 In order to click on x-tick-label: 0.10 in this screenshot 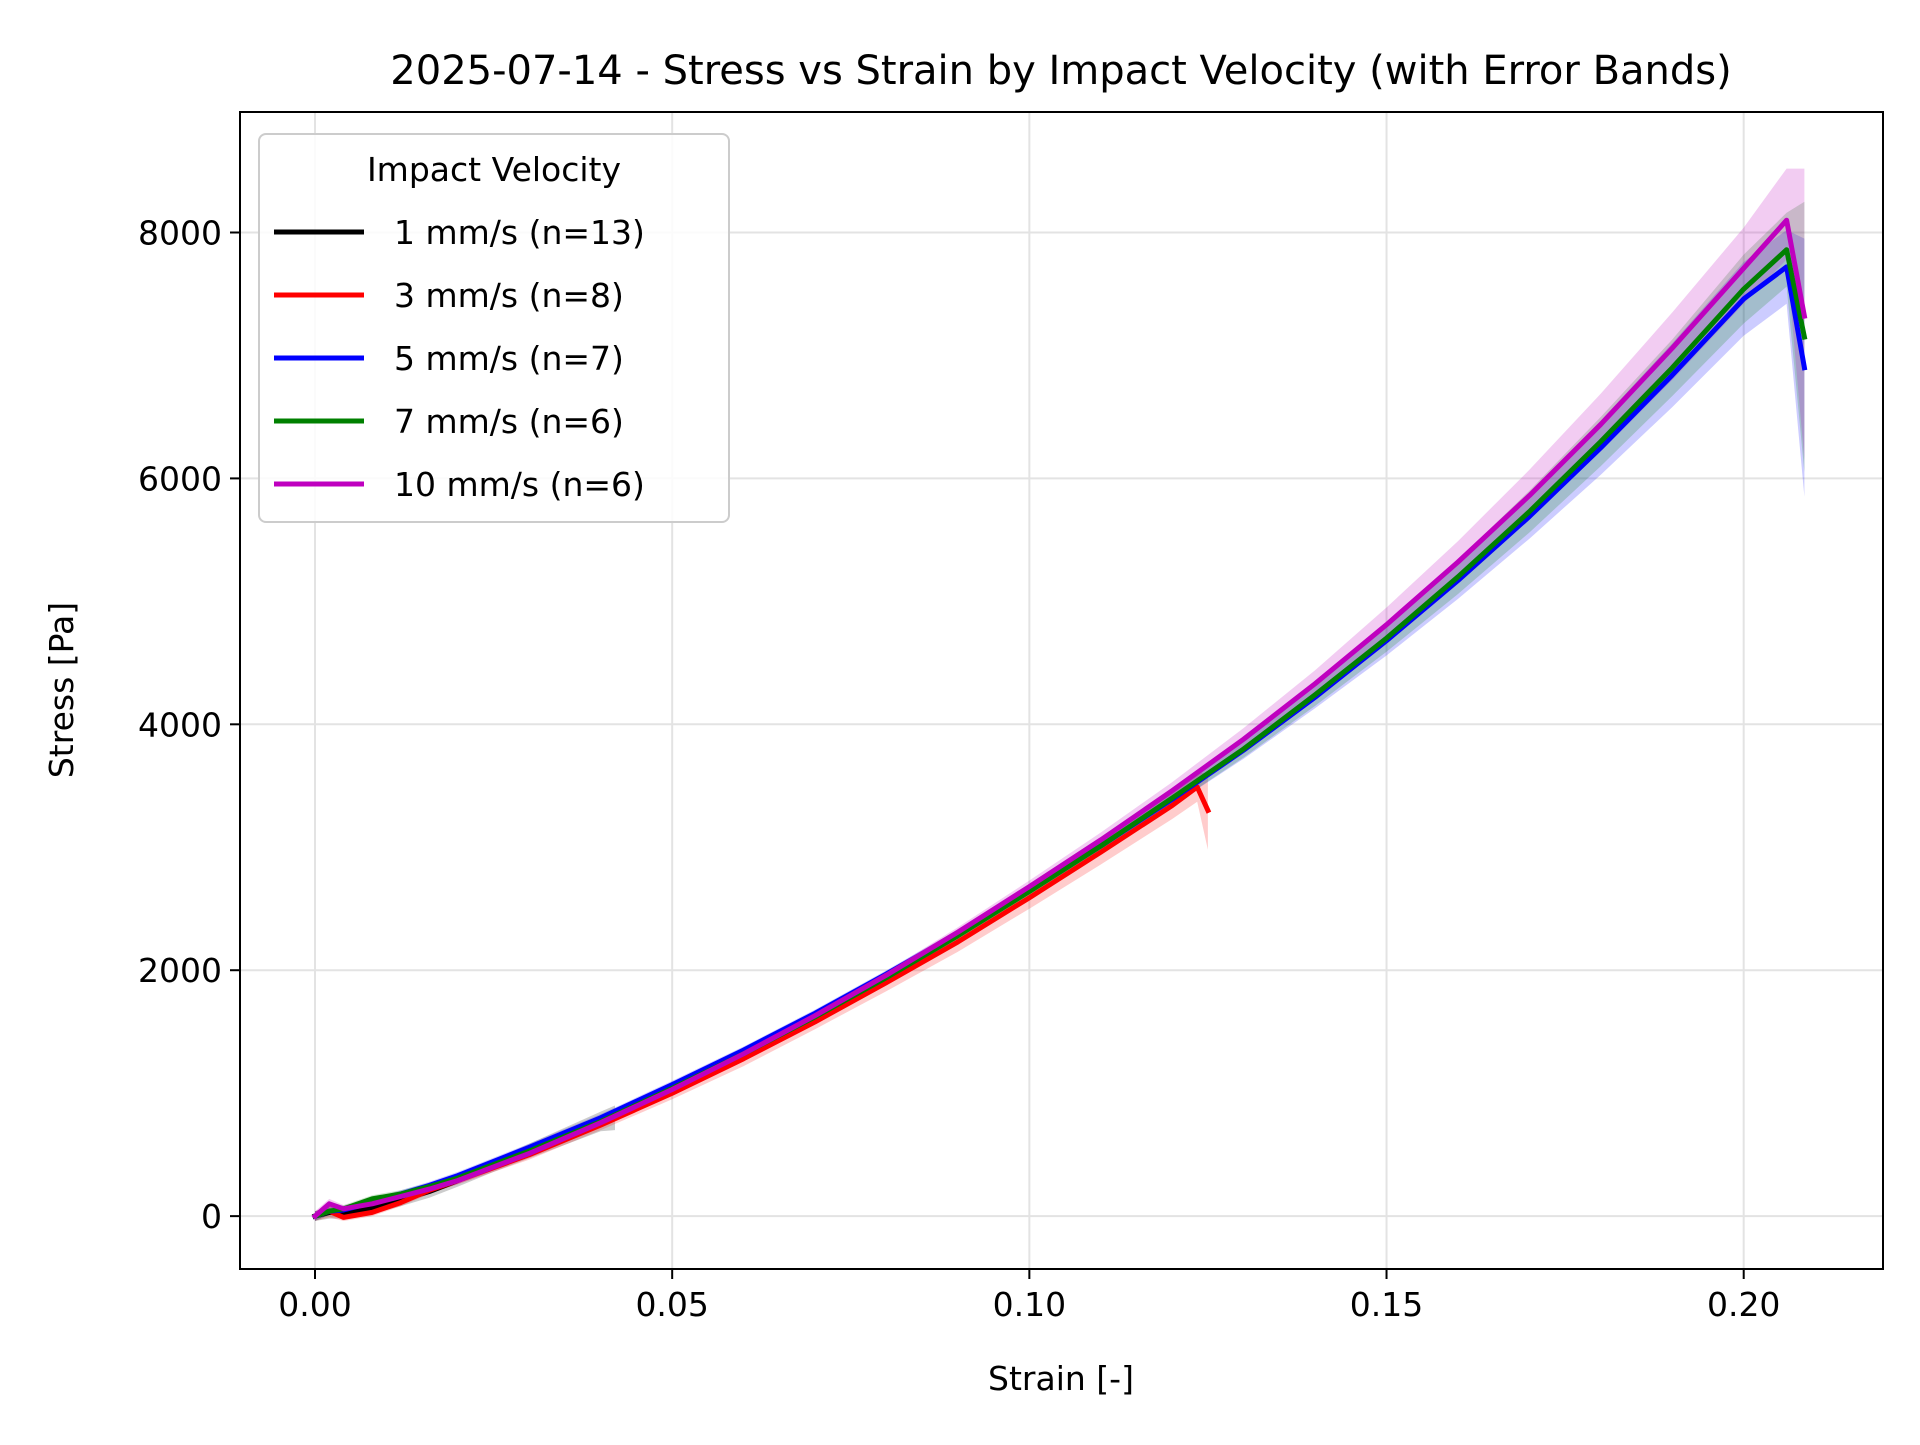, I will do `click(1029, 1304)`.